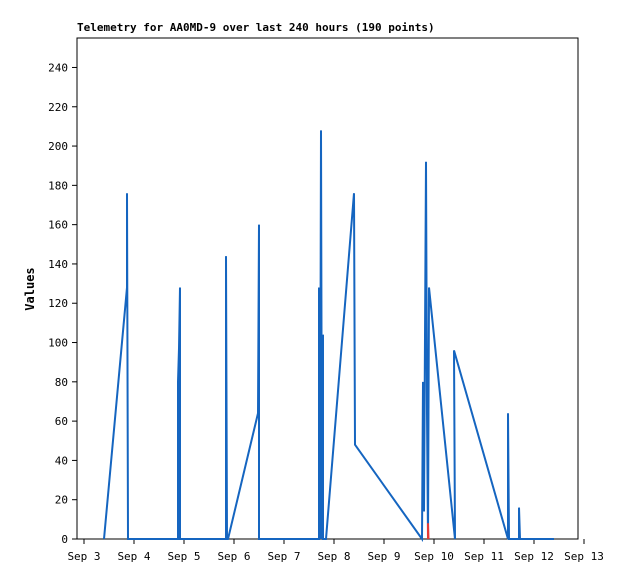 The width and height of the screenshot is (618, 579). Describe the element at coordinates (61, 500) in the screenshot. I see `y-tick-label: 20` at that location.